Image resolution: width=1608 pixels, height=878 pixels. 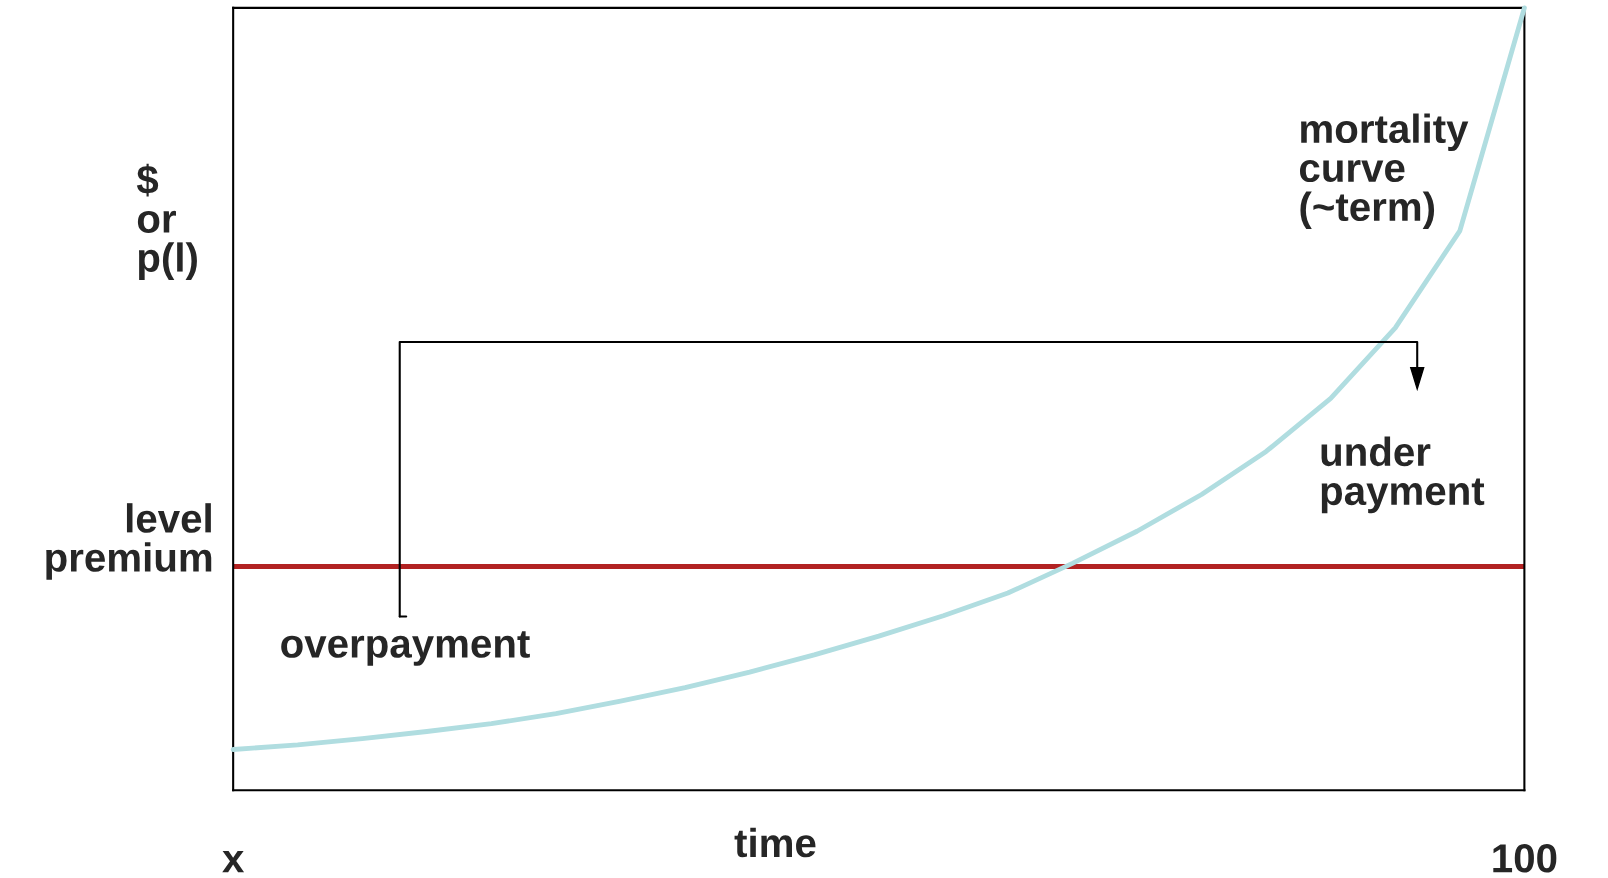 What do you see at coordinates (233, 861) in the screenshot?
I see `x-tick-label: x` at bounding box center [233, 861].